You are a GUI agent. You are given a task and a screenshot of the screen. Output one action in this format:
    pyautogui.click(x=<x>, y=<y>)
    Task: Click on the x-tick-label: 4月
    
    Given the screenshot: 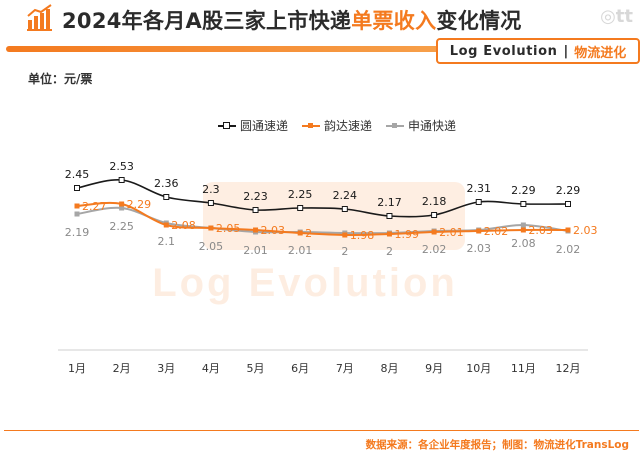 What is the action you would take?
    pyautogui.click(x=211, y=368)
    